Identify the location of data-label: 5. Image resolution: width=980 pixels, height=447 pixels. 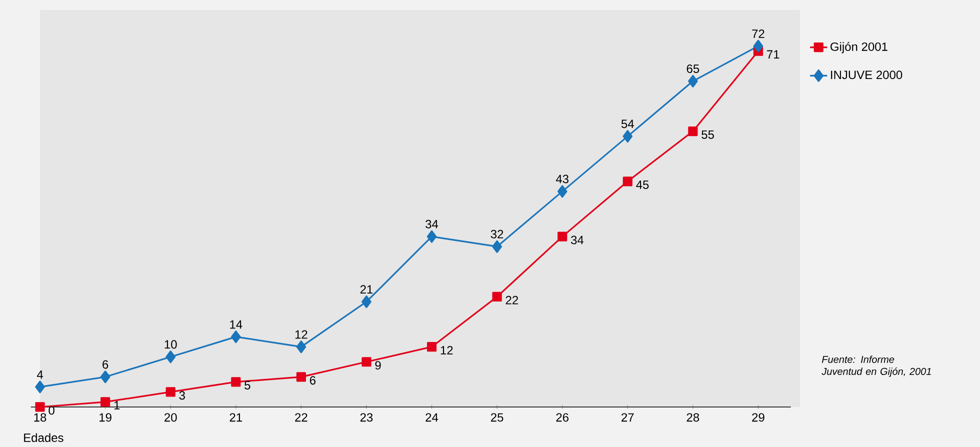
(247, 385).